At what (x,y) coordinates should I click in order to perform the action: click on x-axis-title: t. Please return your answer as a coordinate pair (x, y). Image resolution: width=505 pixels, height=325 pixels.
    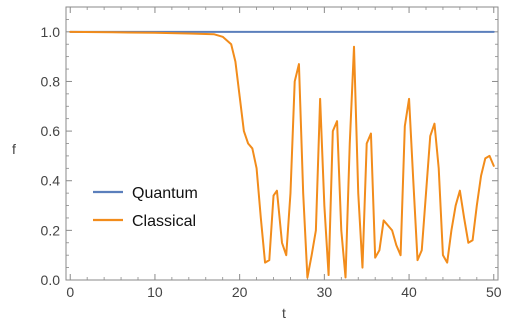
    Looking at the image, I should click on (284, 313).